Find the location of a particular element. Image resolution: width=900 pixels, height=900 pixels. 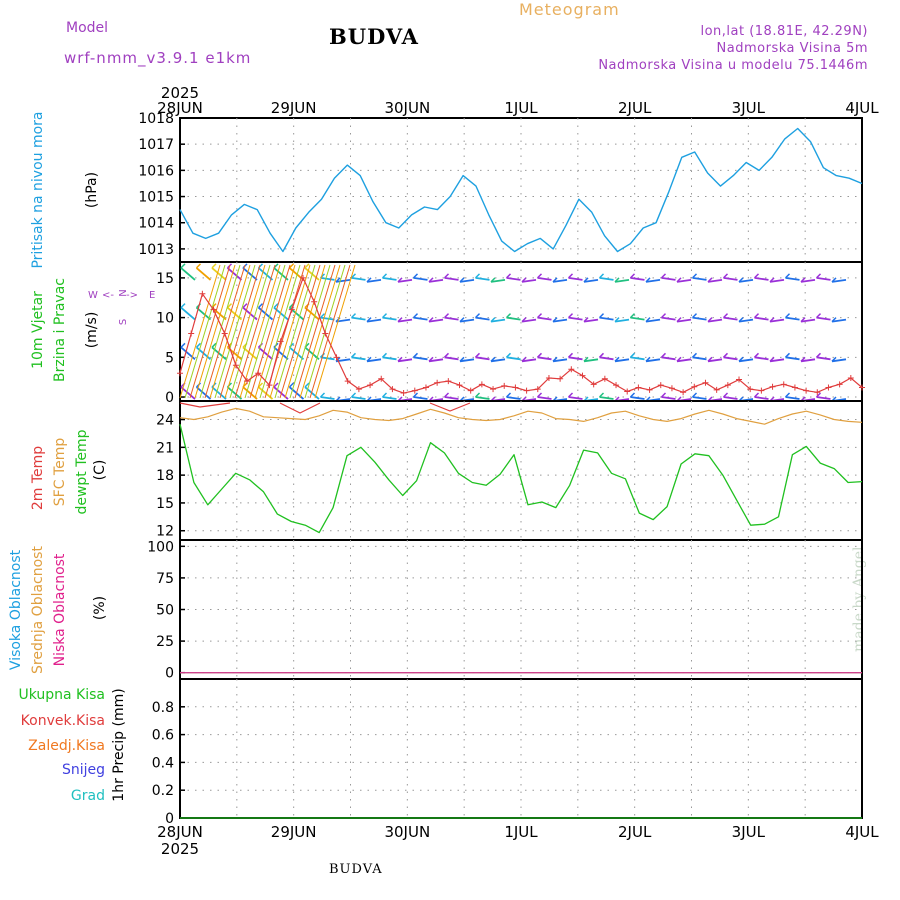

x-tick-label-bottom: 2JUL is located at coordinates (635, 832).